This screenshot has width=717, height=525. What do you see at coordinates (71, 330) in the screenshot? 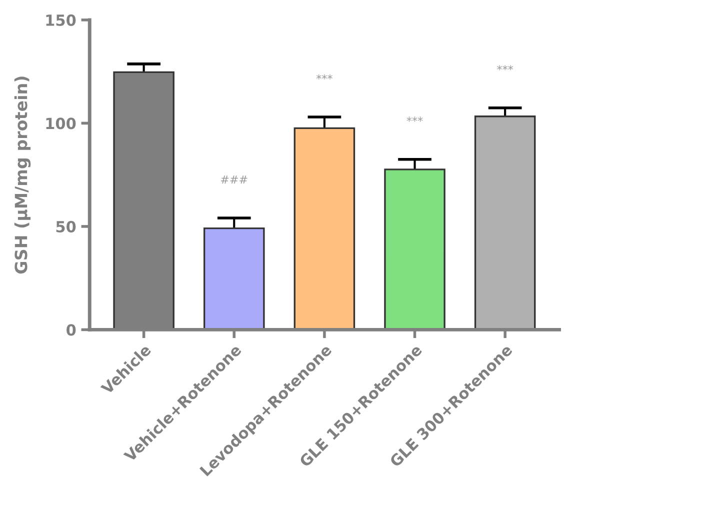
I see `y-tick-label: 0` at bounding box center [71, 330].